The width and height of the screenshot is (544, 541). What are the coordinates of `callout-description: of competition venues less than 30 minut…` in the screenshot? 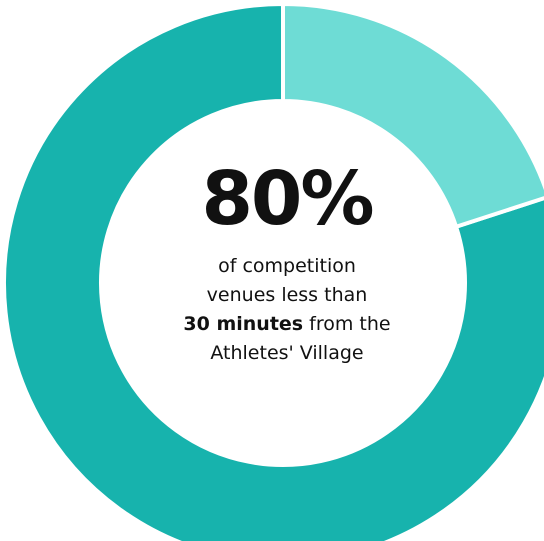 It's located at (287, 310).